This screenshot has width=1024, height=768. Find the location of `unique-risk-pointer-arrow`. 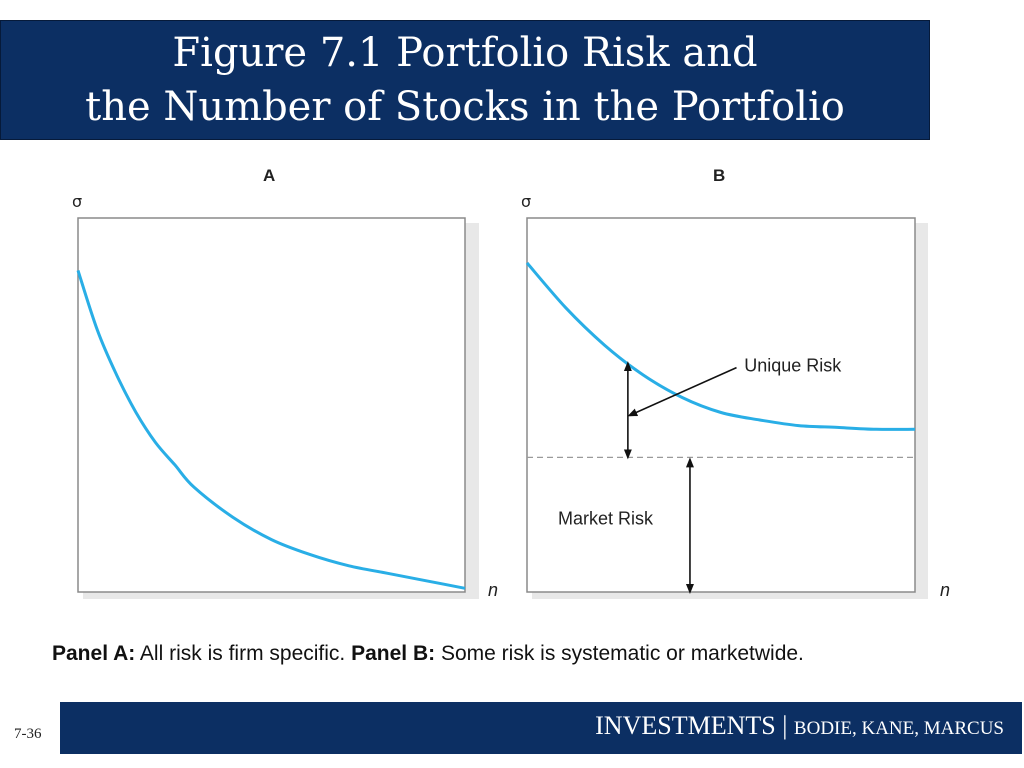

unique-risk-pointer-arrow is located at coordinates (682, 391).